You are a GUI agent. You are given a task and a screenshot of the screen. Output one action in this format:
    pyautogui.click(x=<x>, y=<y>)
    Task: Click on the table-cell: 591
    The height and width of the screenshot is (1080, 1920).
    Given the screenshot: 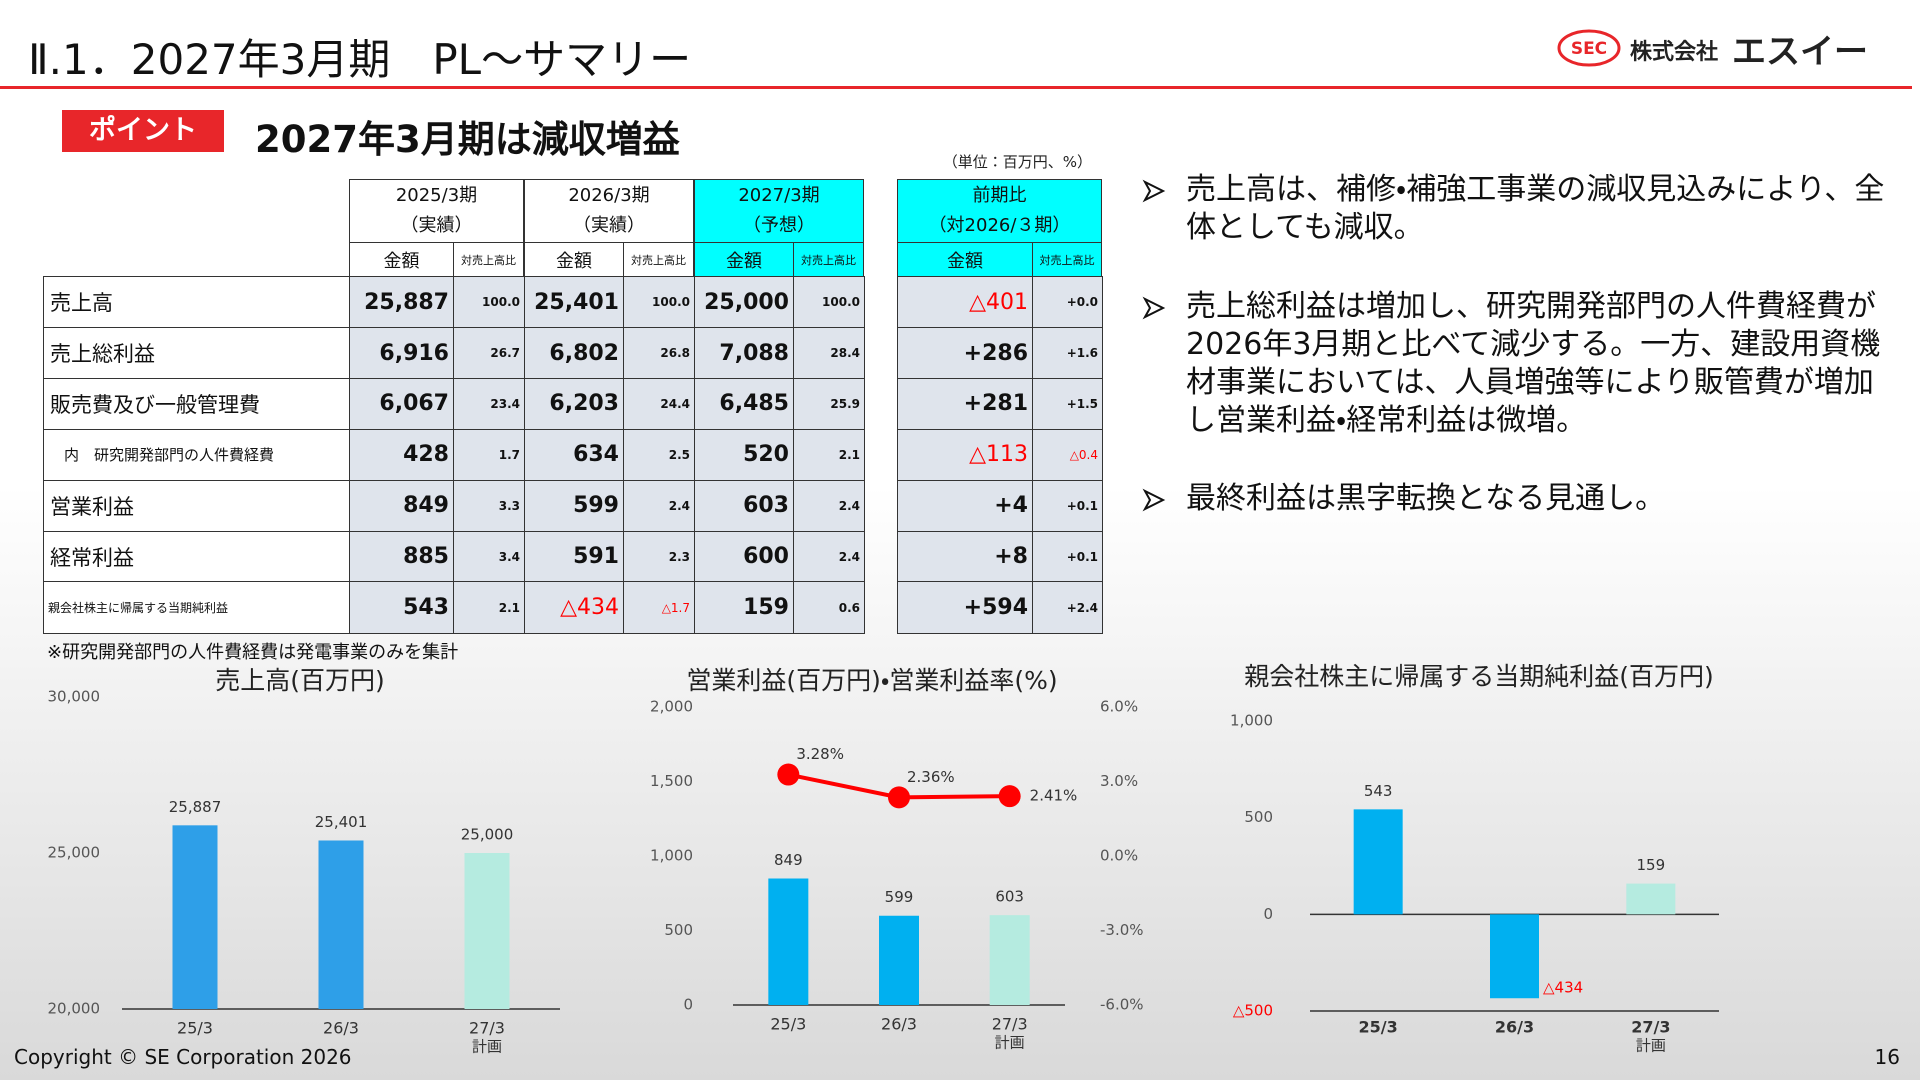 What is the action you would take?
    pyautogui.click(x=574, y=556)
    